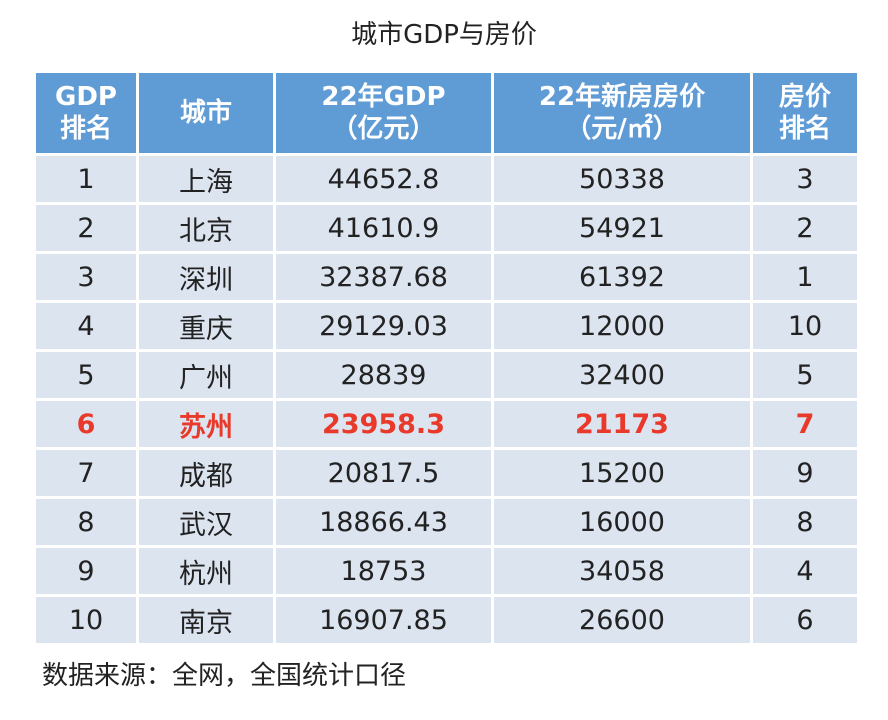  Describe the element at coordinates (383, 424) in the screenshot. I see `table-cell: 23958.3` at that location.